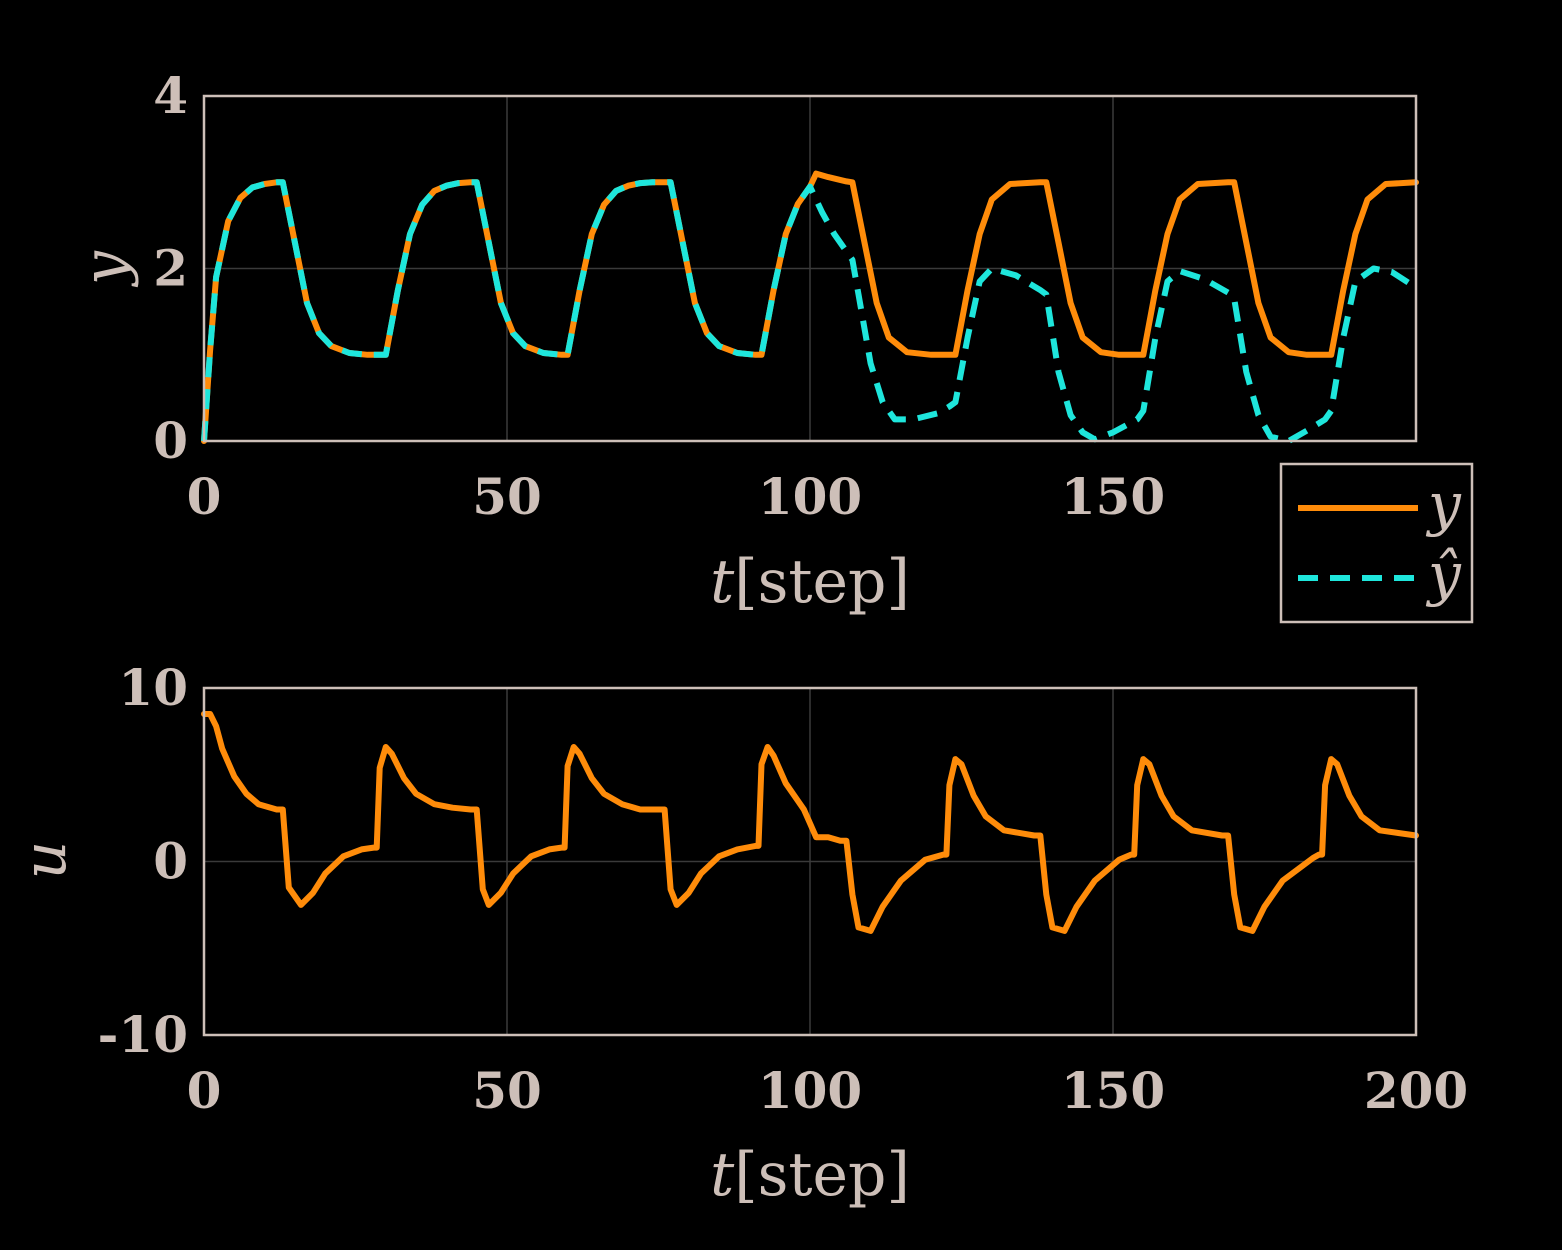  I want to click on top-x-ticks: 0 50 100 150, so click(676, 496).